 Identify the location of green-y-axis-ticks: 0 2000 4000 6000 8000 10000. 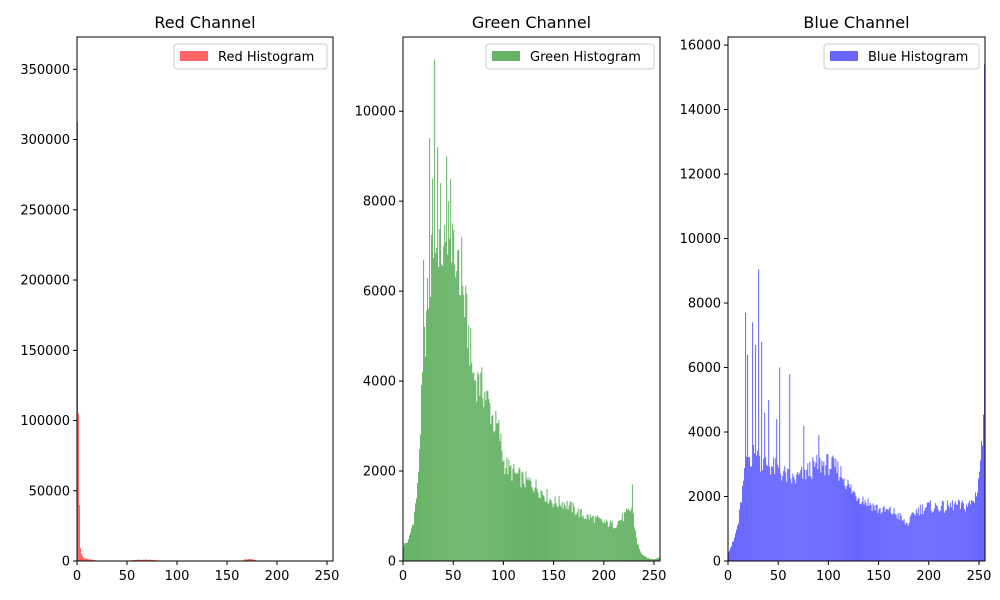
(379, 337).